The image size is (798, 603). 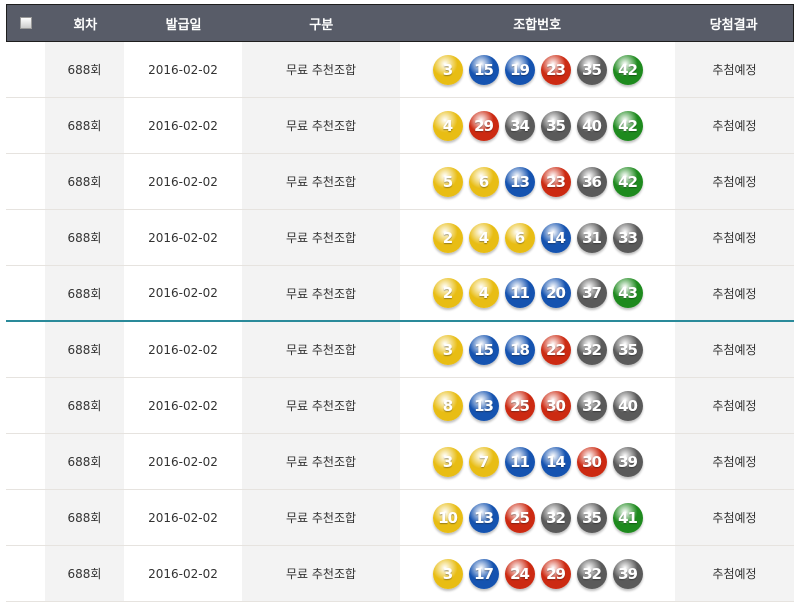 I want to click on numbers-cell: 5 6 13 23 36 42, so click(x=537, y=181).